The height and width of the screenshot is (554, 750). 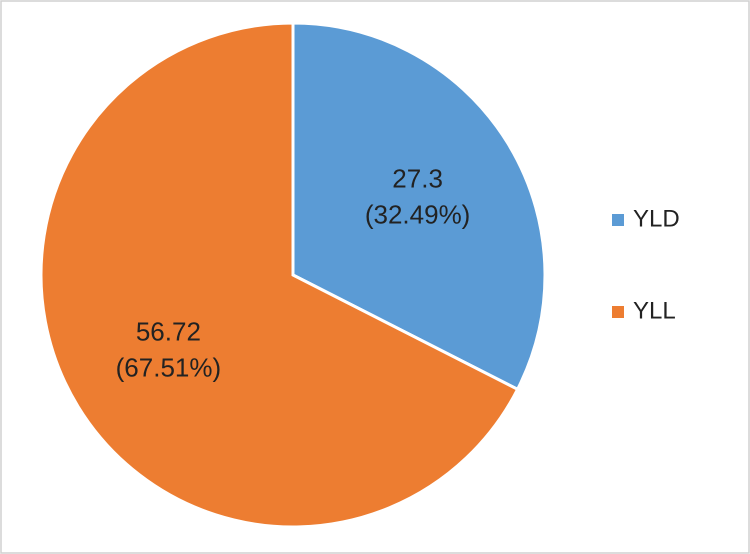 I want to click on legend-label: YLL, so click(x=654, y=310).